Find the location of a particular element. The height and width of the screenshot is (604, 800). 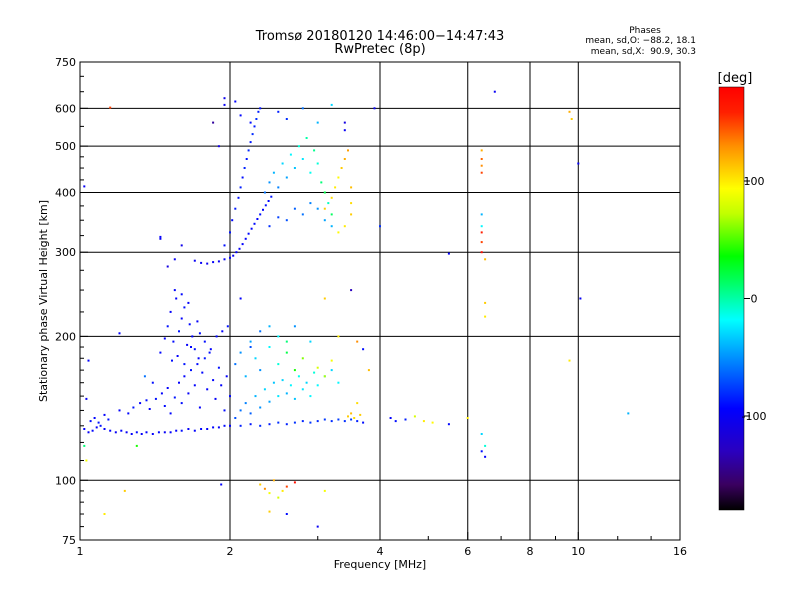

colorbar-tick-label: 100 is located at coordinates (754, 181).